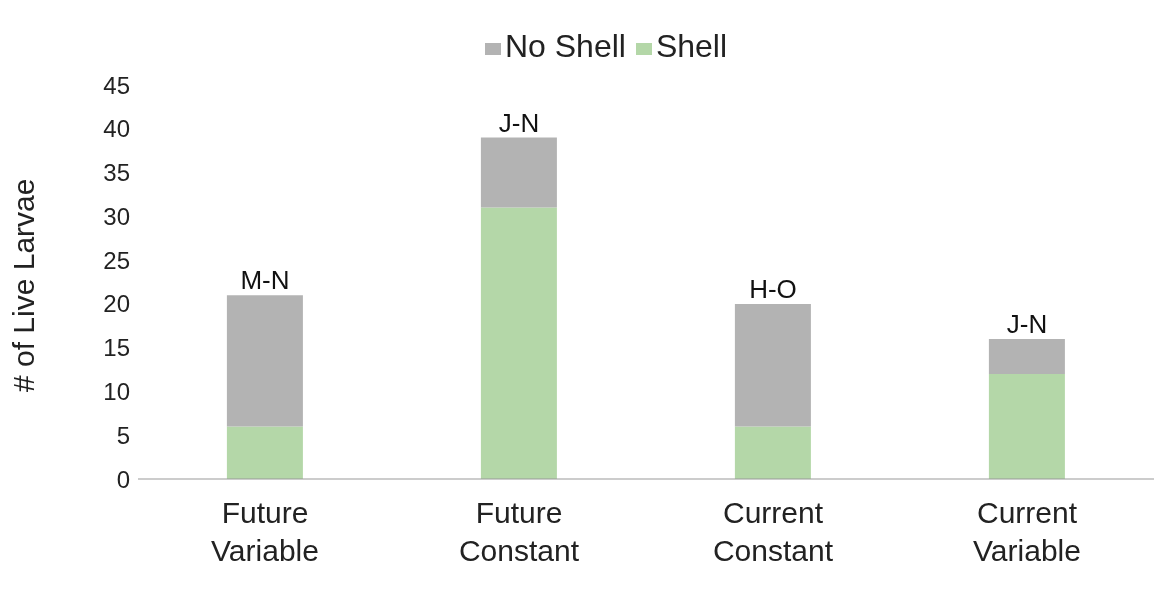  What do you see at coordinates (519, 531) in the screenshot?
I see `x-tick-label: Future Constant` at bounding box center [519, 531].